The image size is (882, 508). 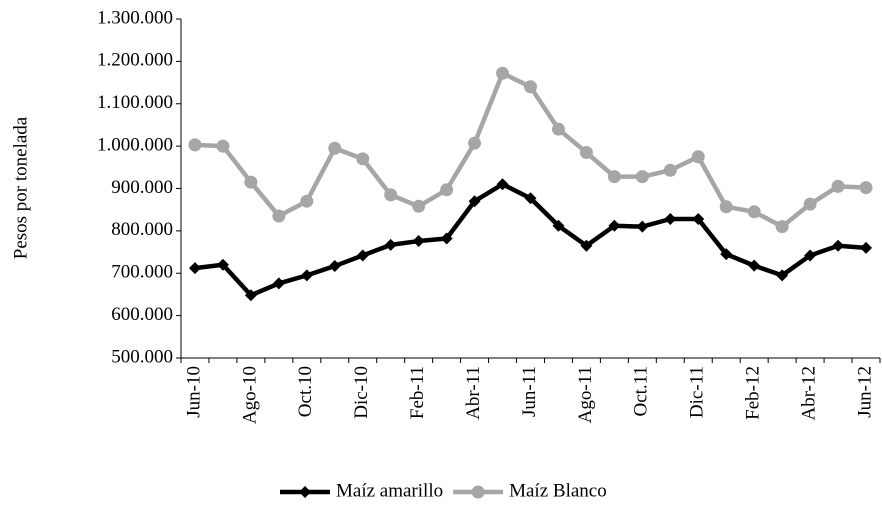 I want to click on x-tick-label: Dic-10, so click(x=361, y=392).